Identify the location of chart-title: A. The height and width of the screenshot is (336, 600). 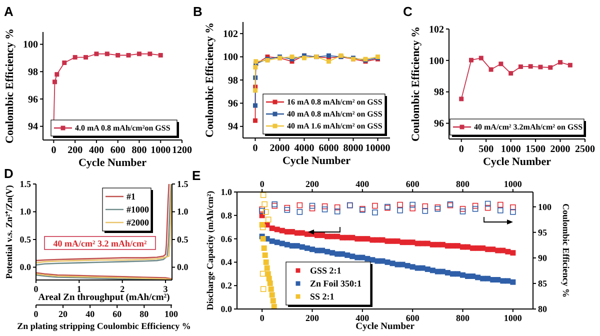
(9, 11).